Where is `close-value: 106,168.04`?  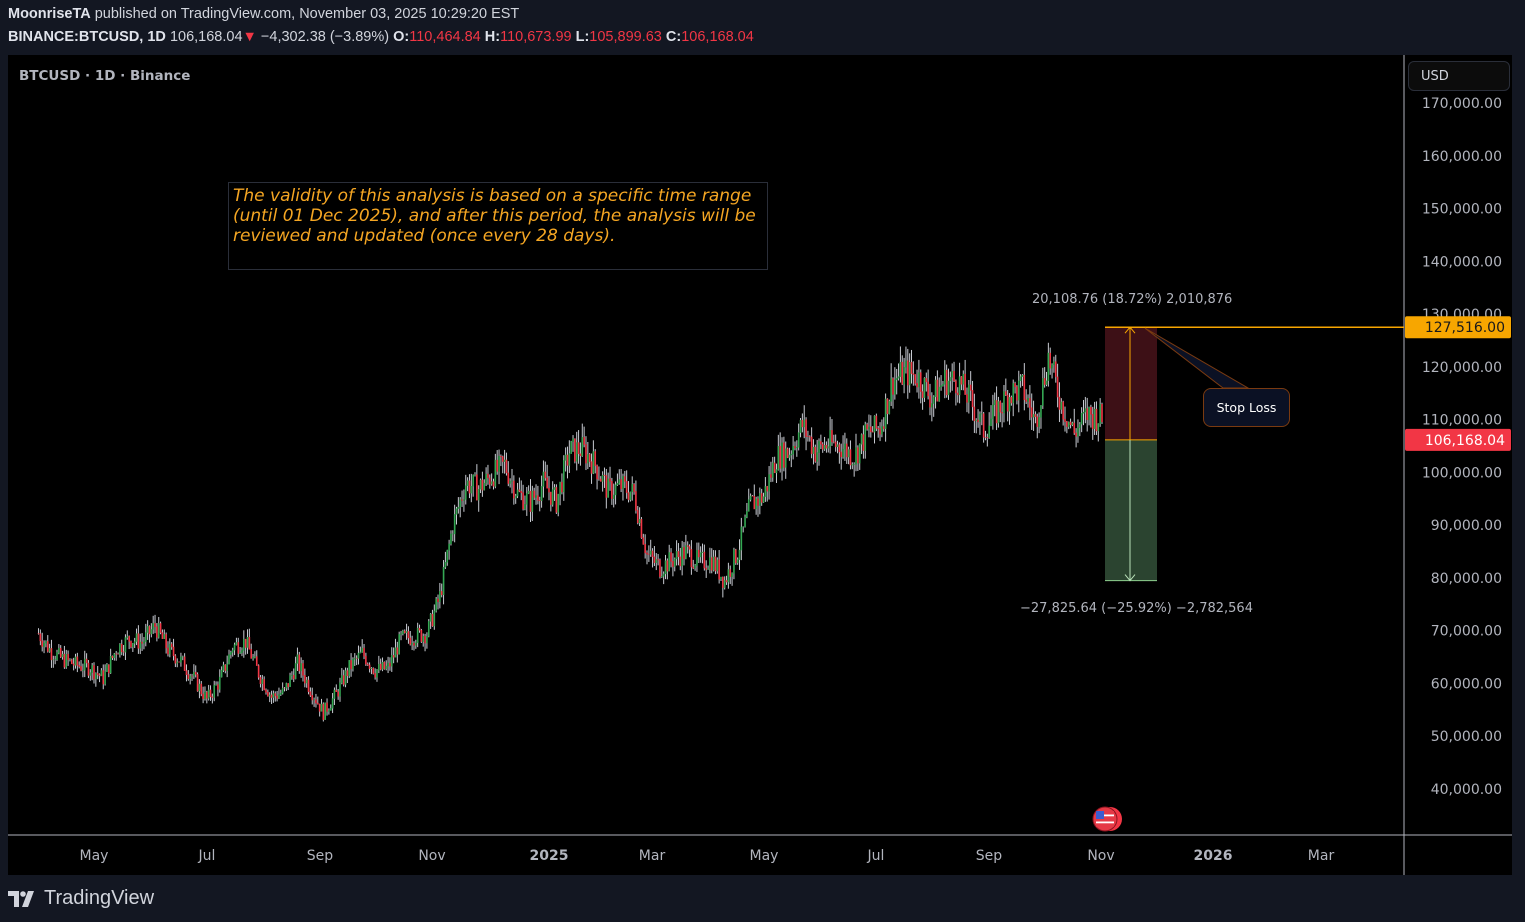
close-value: 106,168.04 is located at coordinates (717, 37).